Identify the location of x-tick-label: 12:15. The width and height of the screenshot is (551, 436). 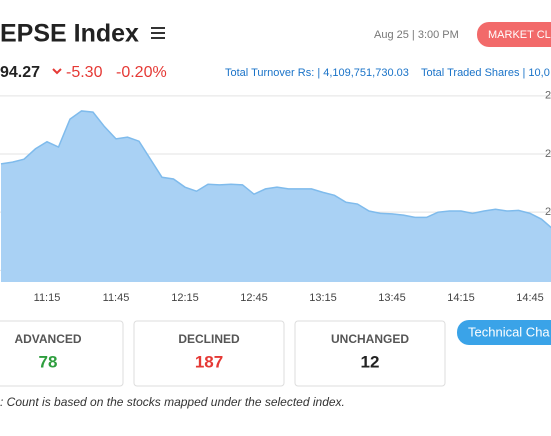
(185, 298).